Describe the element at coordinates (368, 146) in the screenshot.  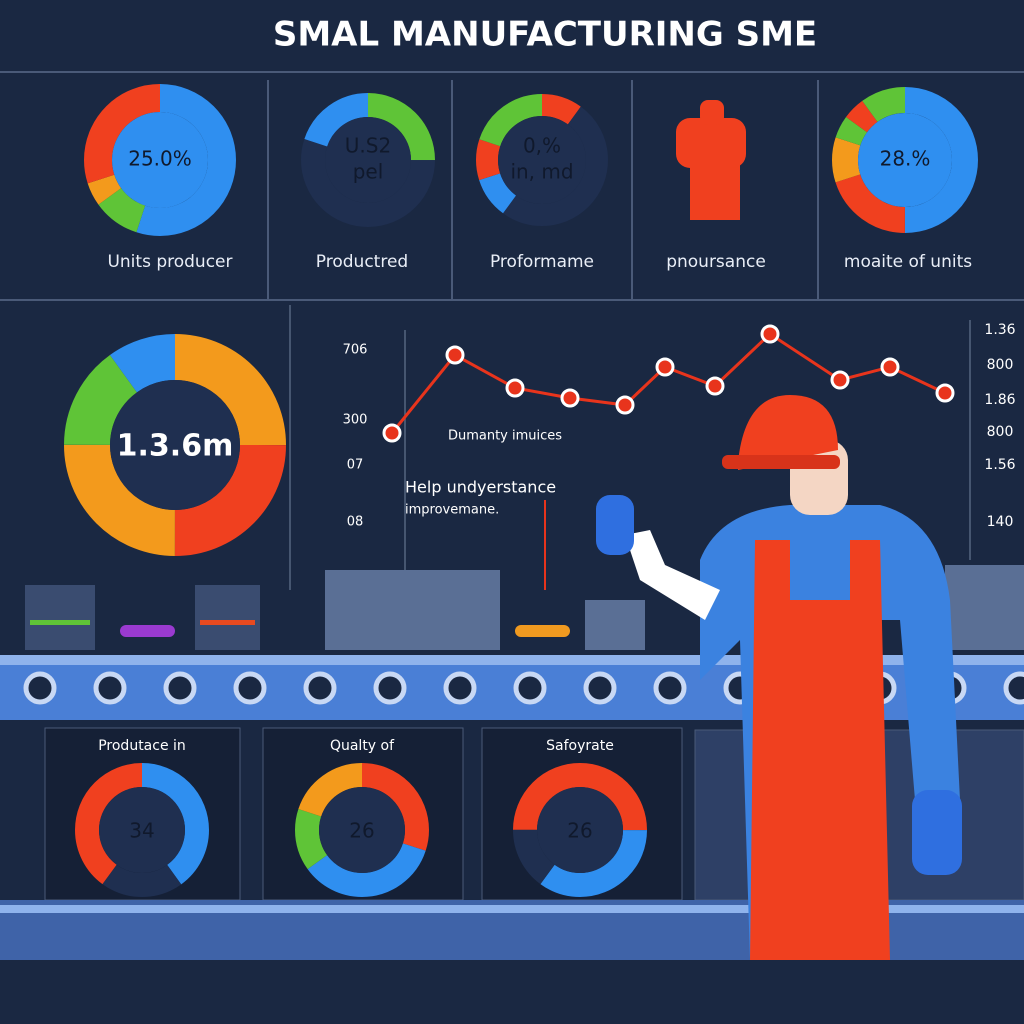
I see `kpi-value: U.S2` at that location.